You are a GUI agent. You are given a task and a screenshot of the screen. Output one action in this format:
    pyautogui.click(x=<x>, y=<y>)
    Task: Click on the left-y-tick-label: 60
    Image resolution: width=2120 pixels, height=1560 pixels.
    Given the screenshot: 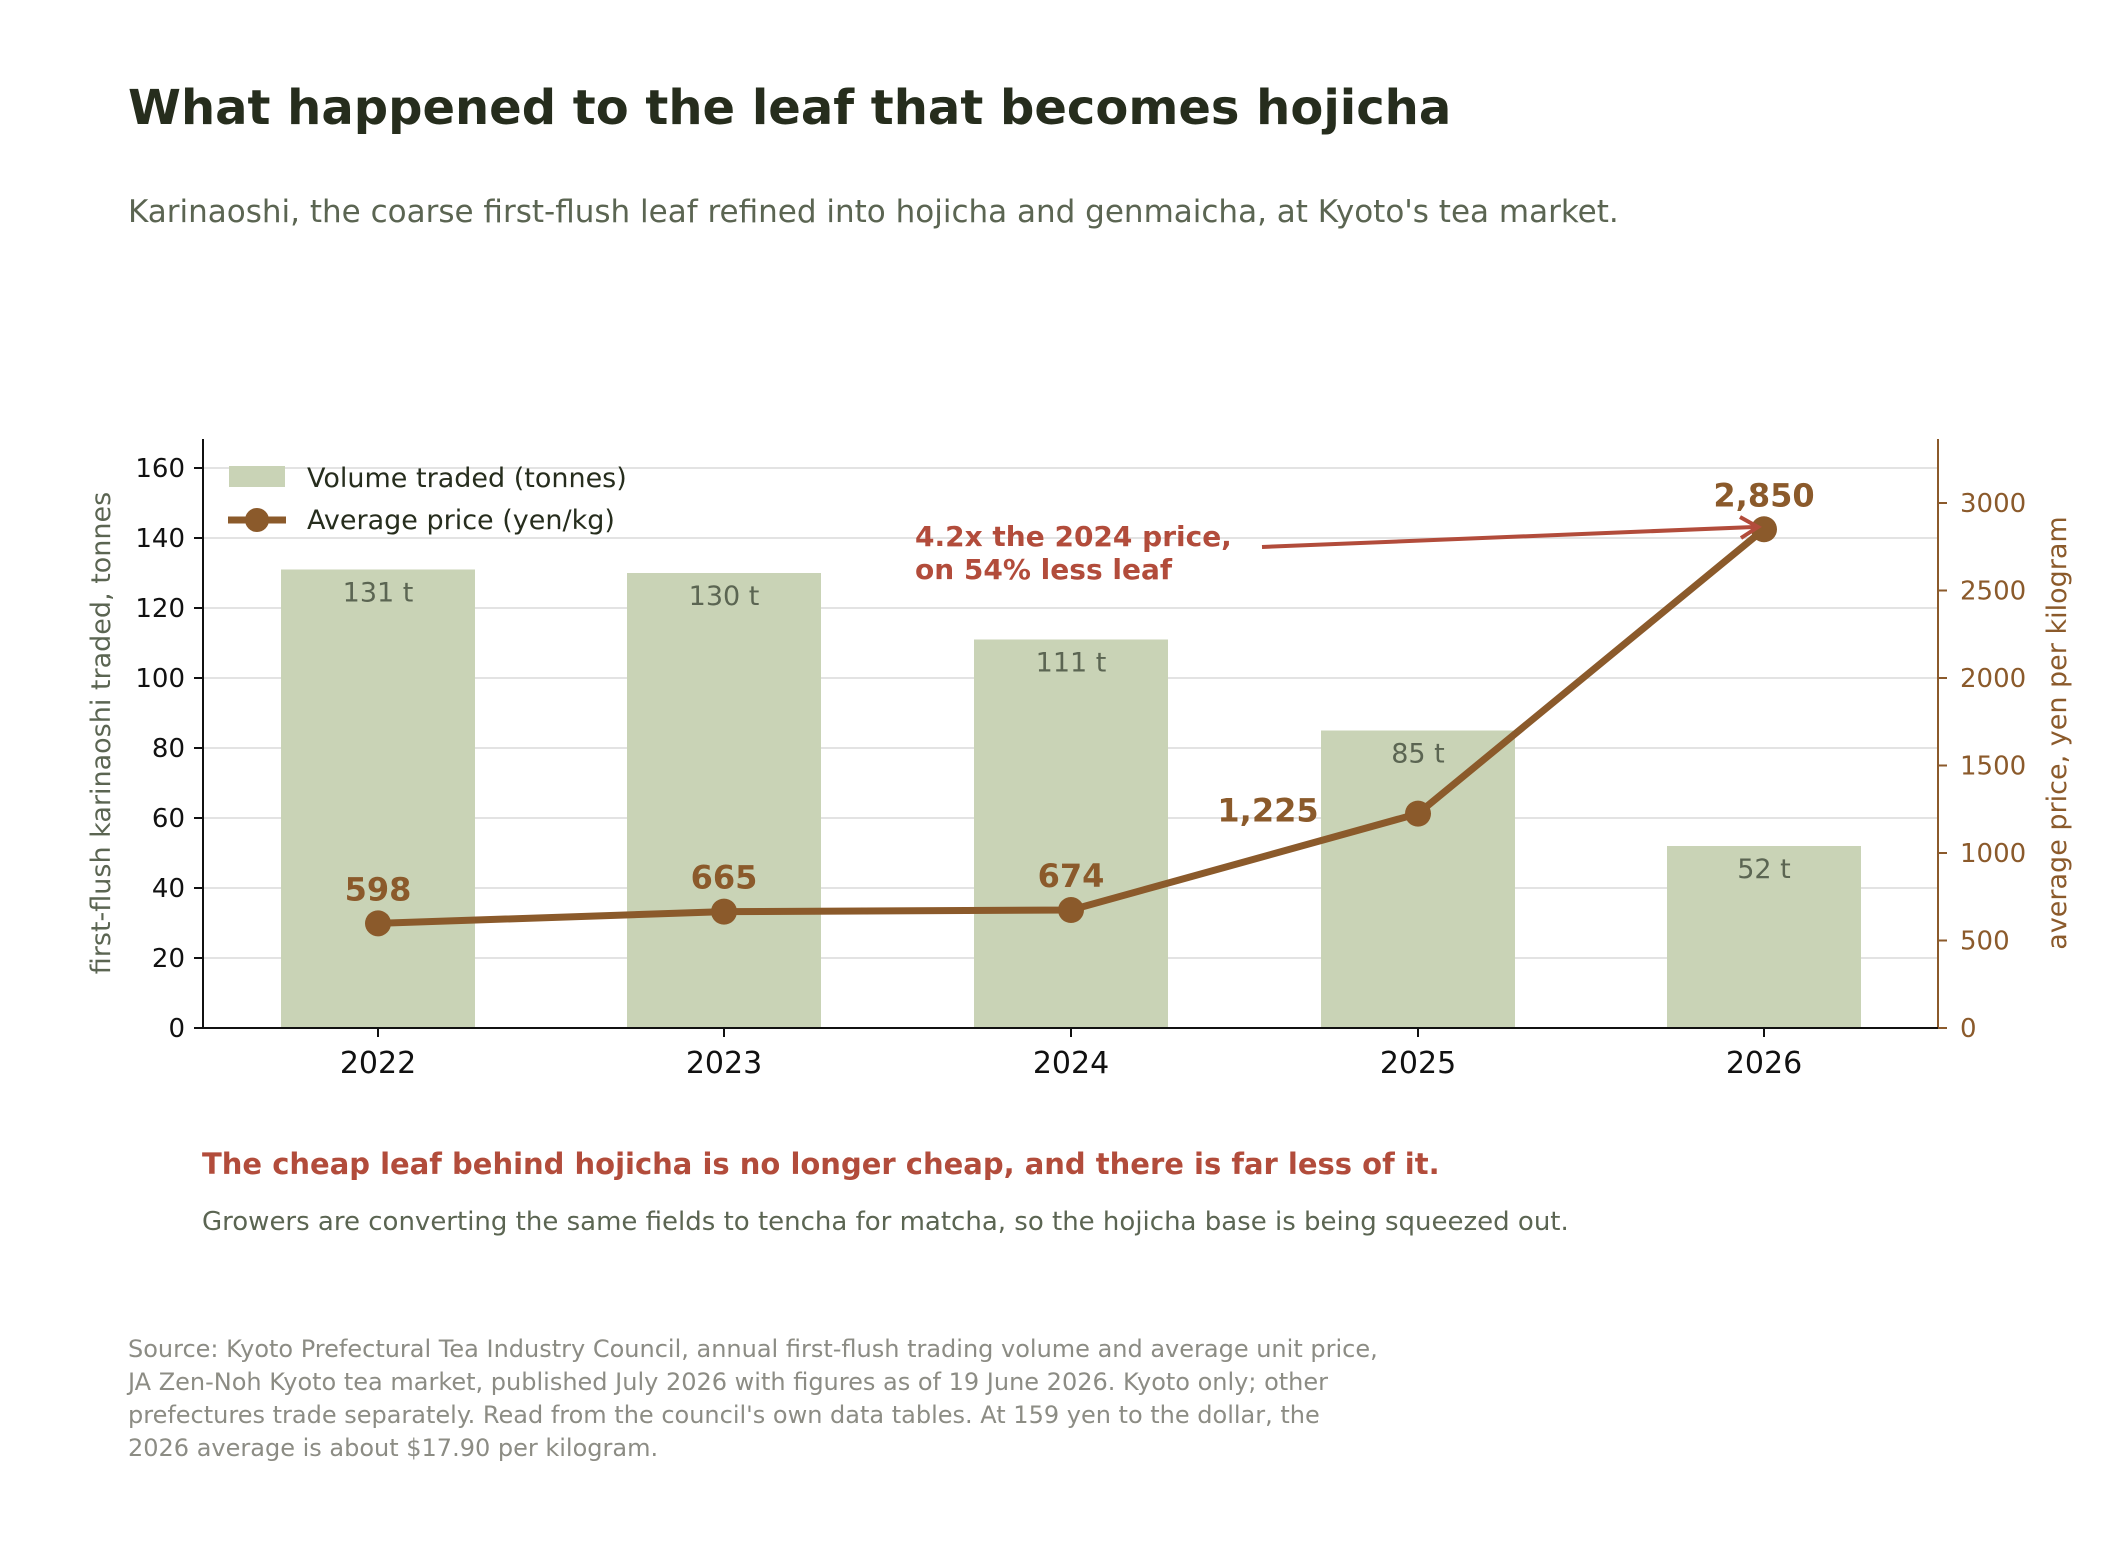 What is the action you would take?
    pyautogui.click(x=168, y=819)
    